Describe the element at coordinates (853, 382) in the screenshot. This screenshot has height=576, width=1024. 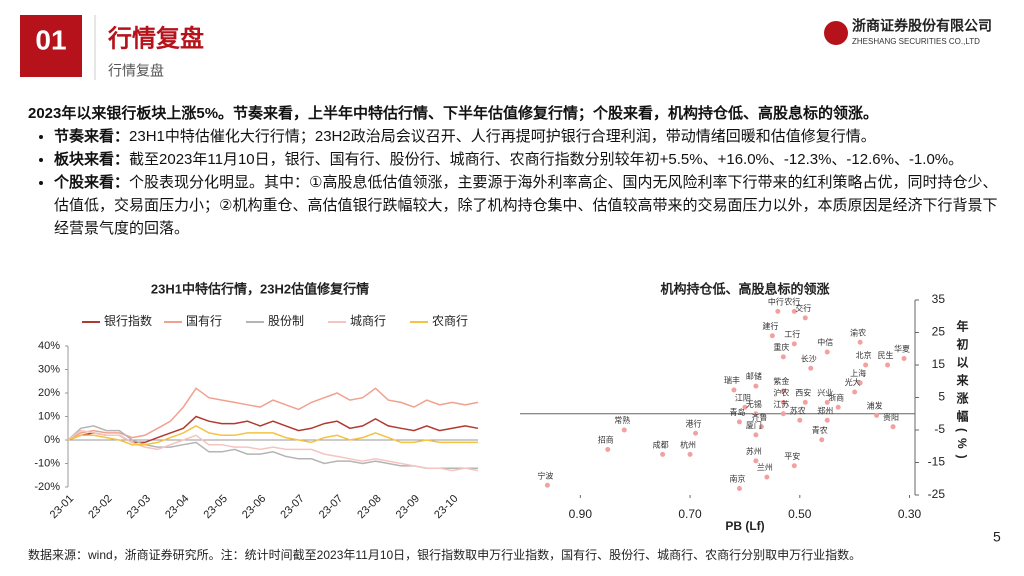
I see `point-label: 光大` at that location.